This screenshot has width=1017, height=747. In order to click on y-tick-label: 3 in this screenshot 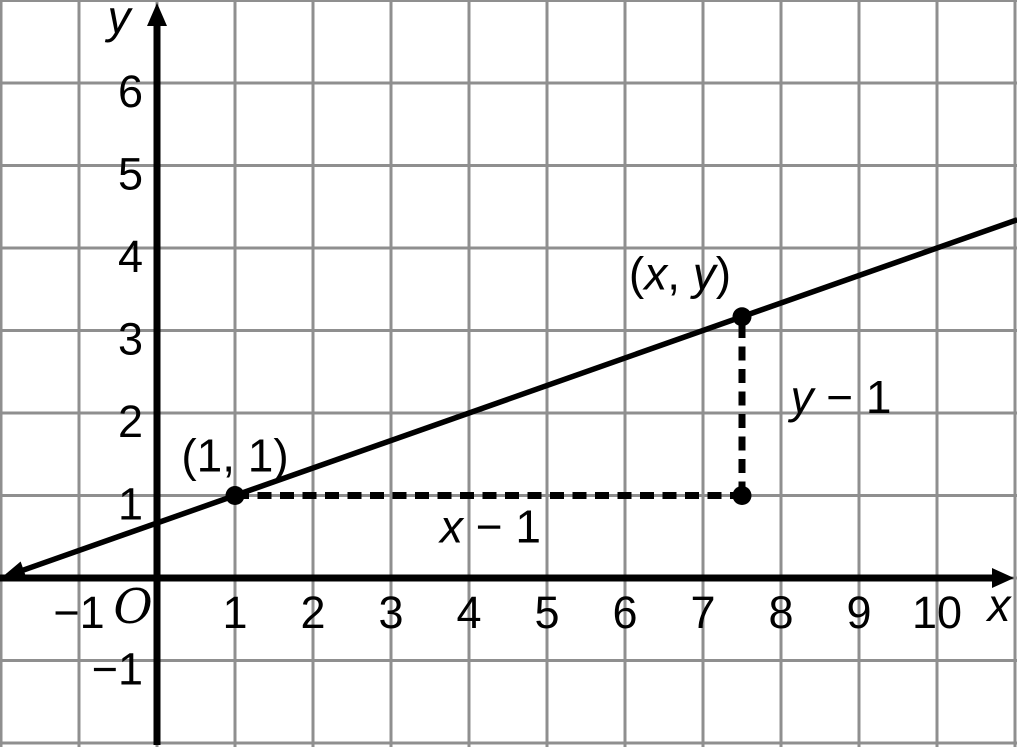, I will do `click(130, 339)`.